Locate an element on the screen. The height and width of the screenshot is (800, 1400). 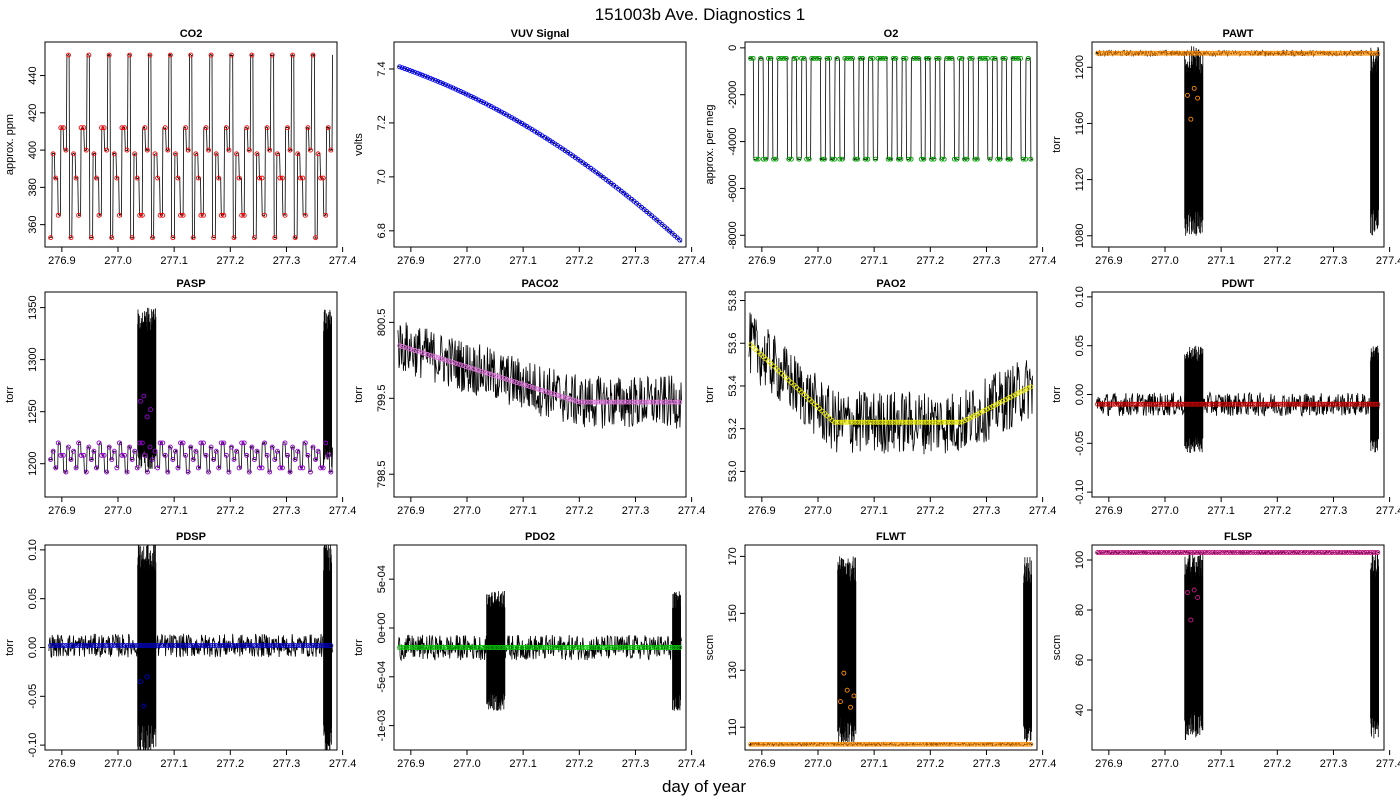
y-tick-label: 53.0 is located at coordinates (733, 471).